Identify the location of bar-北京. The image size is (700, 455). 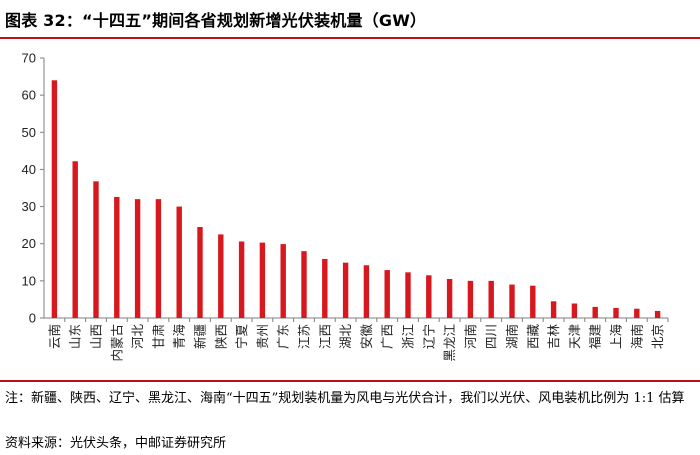
(657, 314).